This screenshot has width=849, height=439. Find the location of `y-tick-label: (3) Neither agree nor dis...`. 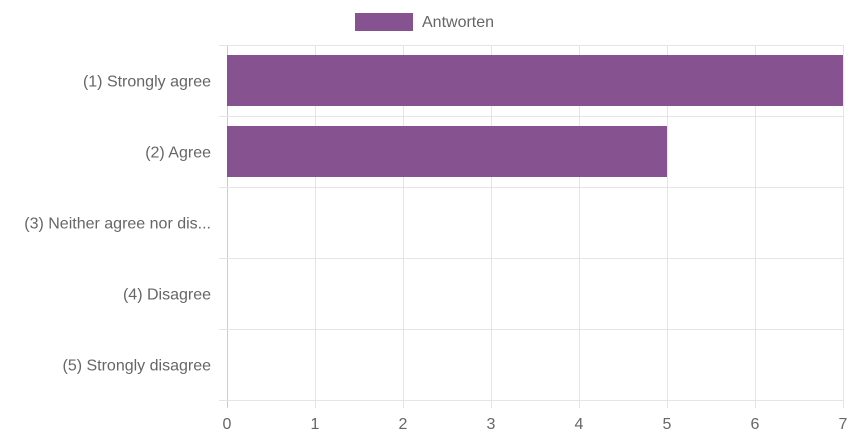

y-tick-label: (3) Neither agree nor dis... is located at coordinates (117, 224).